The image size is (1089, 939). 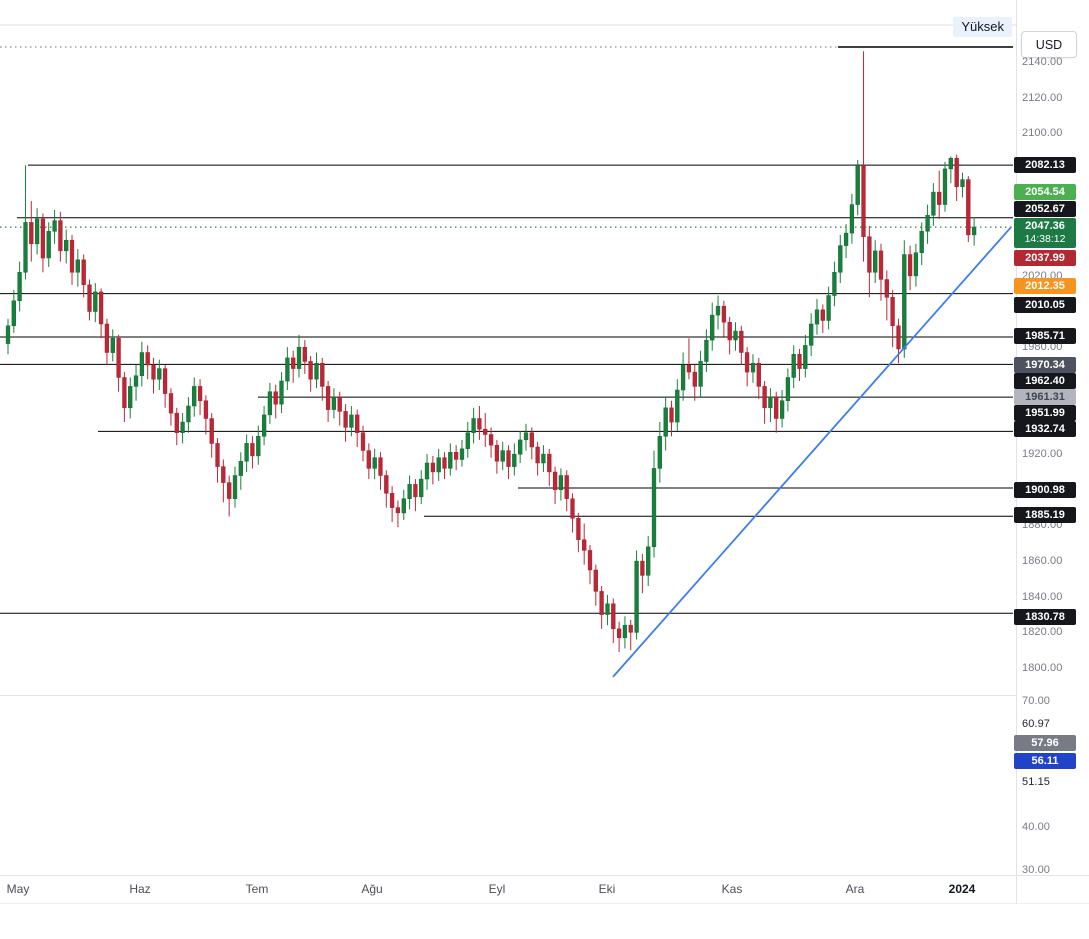 What do you see at coordinates (1042, 454) in the screenshot?
I see `price-axis-label: 1920.00` at bounding box center [1042, 454].